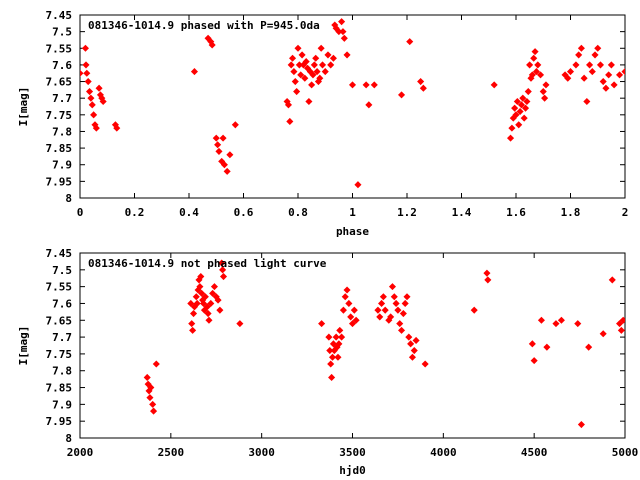 The image size is (640, 480). What do you see at coordinates (298, 212) in the screenshot?
I see `x-tick-label: 0.8` at bounding box center [298, 212].